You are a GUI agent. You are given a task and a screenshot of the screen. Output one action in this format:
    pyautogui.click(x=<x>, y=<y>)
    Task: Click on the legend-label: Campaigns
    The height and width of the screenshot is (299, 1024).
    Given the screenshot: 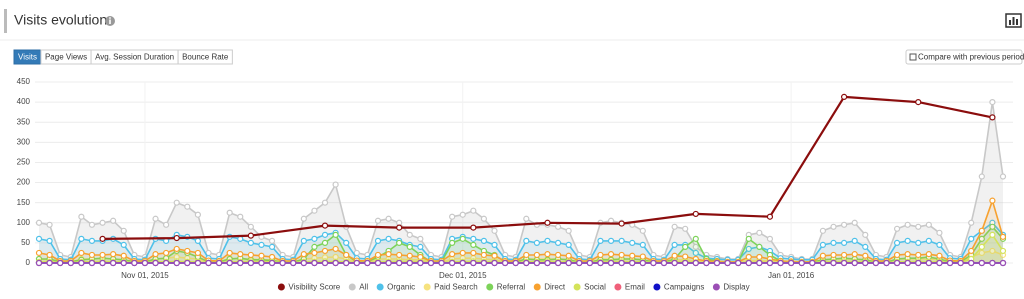 What is the action you would take?
    pyautogui.click(x=684, y=287)
    